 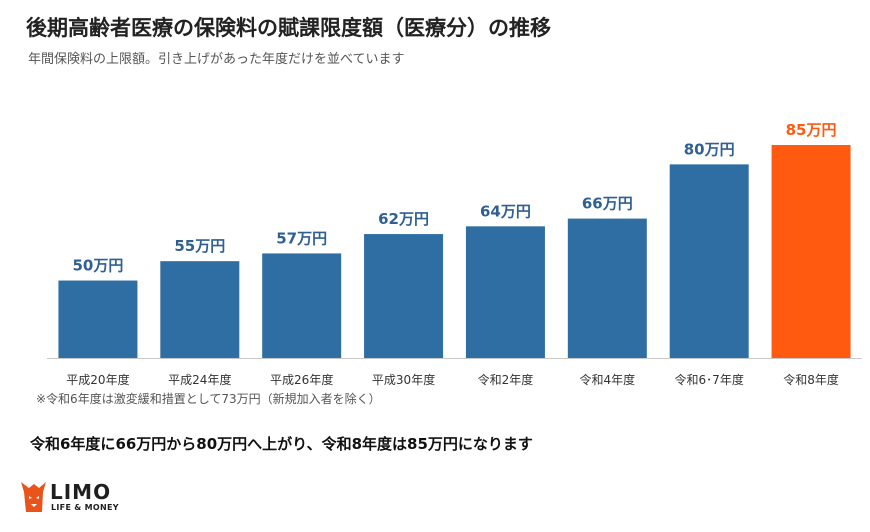 What do you see at coordinates (216, 59) in the screenshot?
I see `chart-subtitle: 年間保険料の上限額。引き上げがあった年度だけを並べています` at bounding box center [216, 59].